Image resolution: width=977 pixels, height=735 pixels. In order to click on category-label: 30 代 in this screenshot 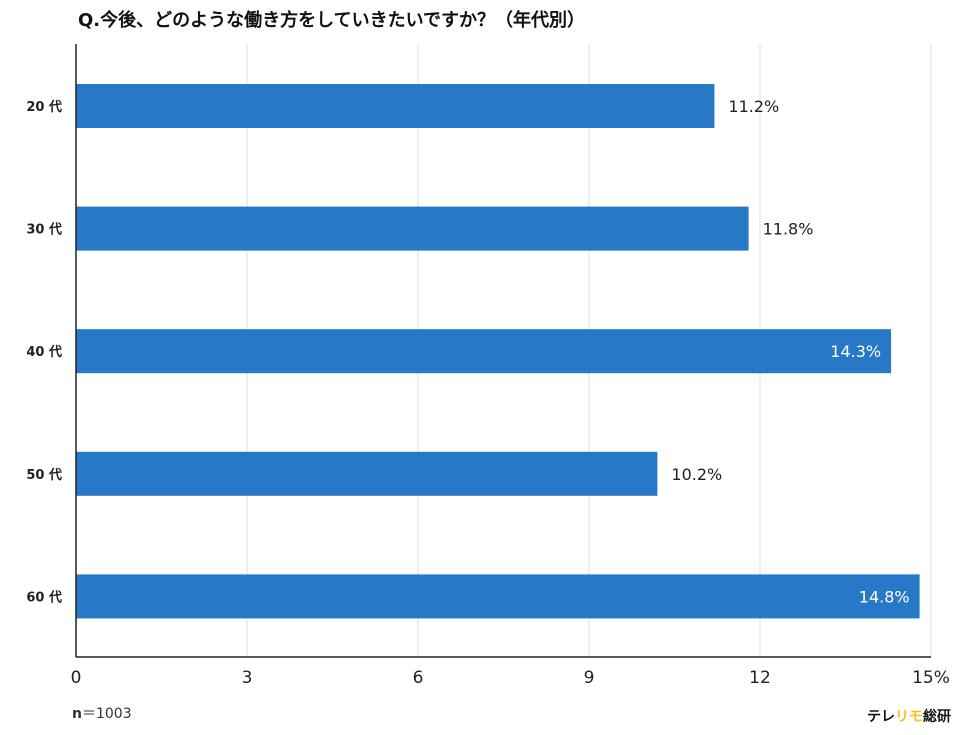, I will do `click(44, 230)`.